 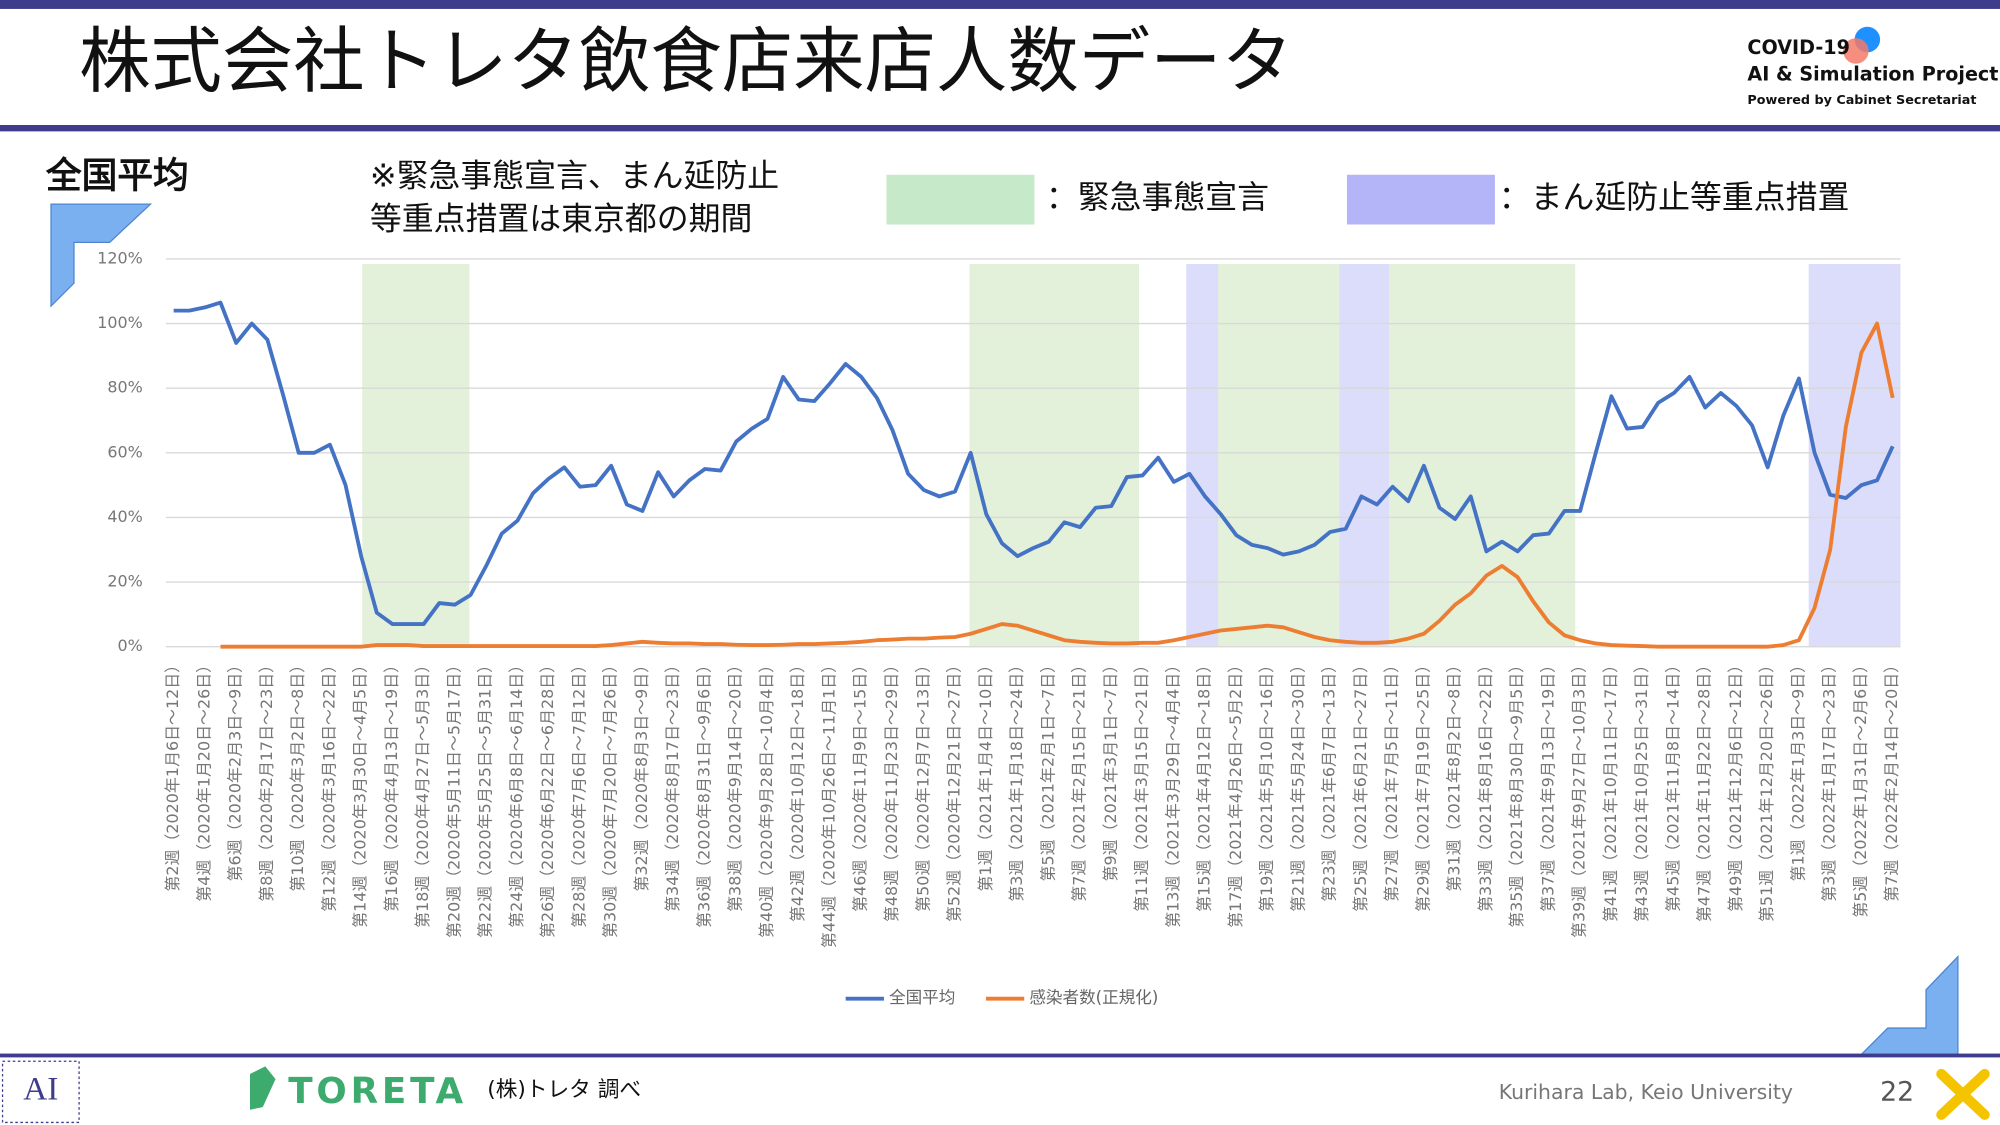 What do you see at coordinates (1110, 769) in the screenshot?
I see `x-tick-label: 第9週（2021年3月1日～7日）` at bounding box center [1110, 769].